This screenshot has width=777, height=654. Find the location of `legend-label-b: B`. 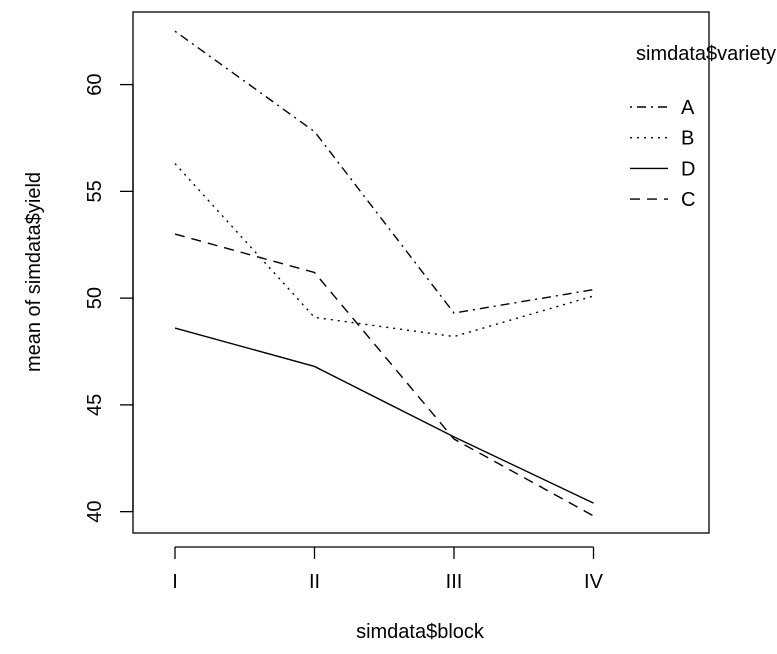

legend-label-b: B is located at coordinates (687, 139).